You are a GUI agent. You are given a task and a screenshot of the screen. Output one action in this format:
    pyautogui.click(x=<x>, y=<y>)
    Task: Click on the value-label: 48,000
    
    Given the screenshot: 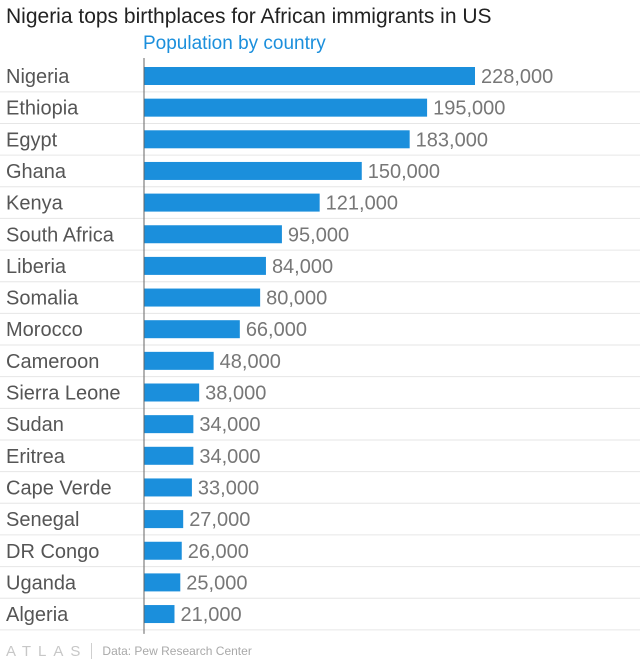 What is the action you would take?
    pyautogui.click(x=250, y=362)
    